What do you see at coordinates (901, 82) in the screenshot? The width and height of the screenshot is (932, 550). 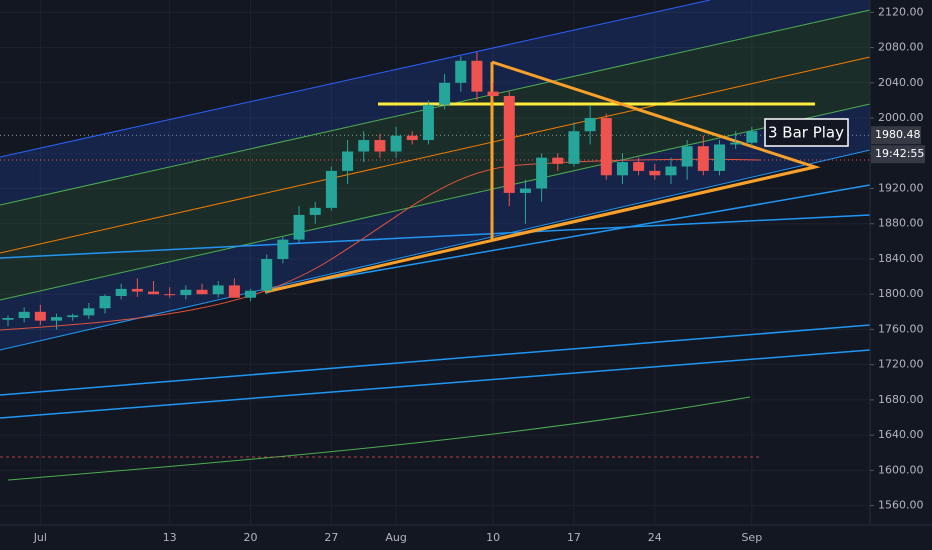 I see `y-tick-label: 2040.00` at bounding box center [901, 82].